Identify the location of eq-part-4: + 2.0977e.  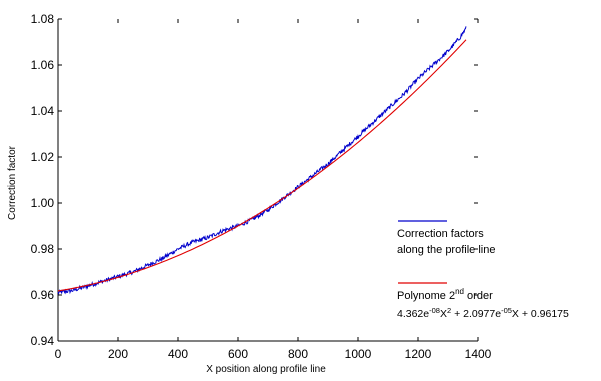
(476, 314).